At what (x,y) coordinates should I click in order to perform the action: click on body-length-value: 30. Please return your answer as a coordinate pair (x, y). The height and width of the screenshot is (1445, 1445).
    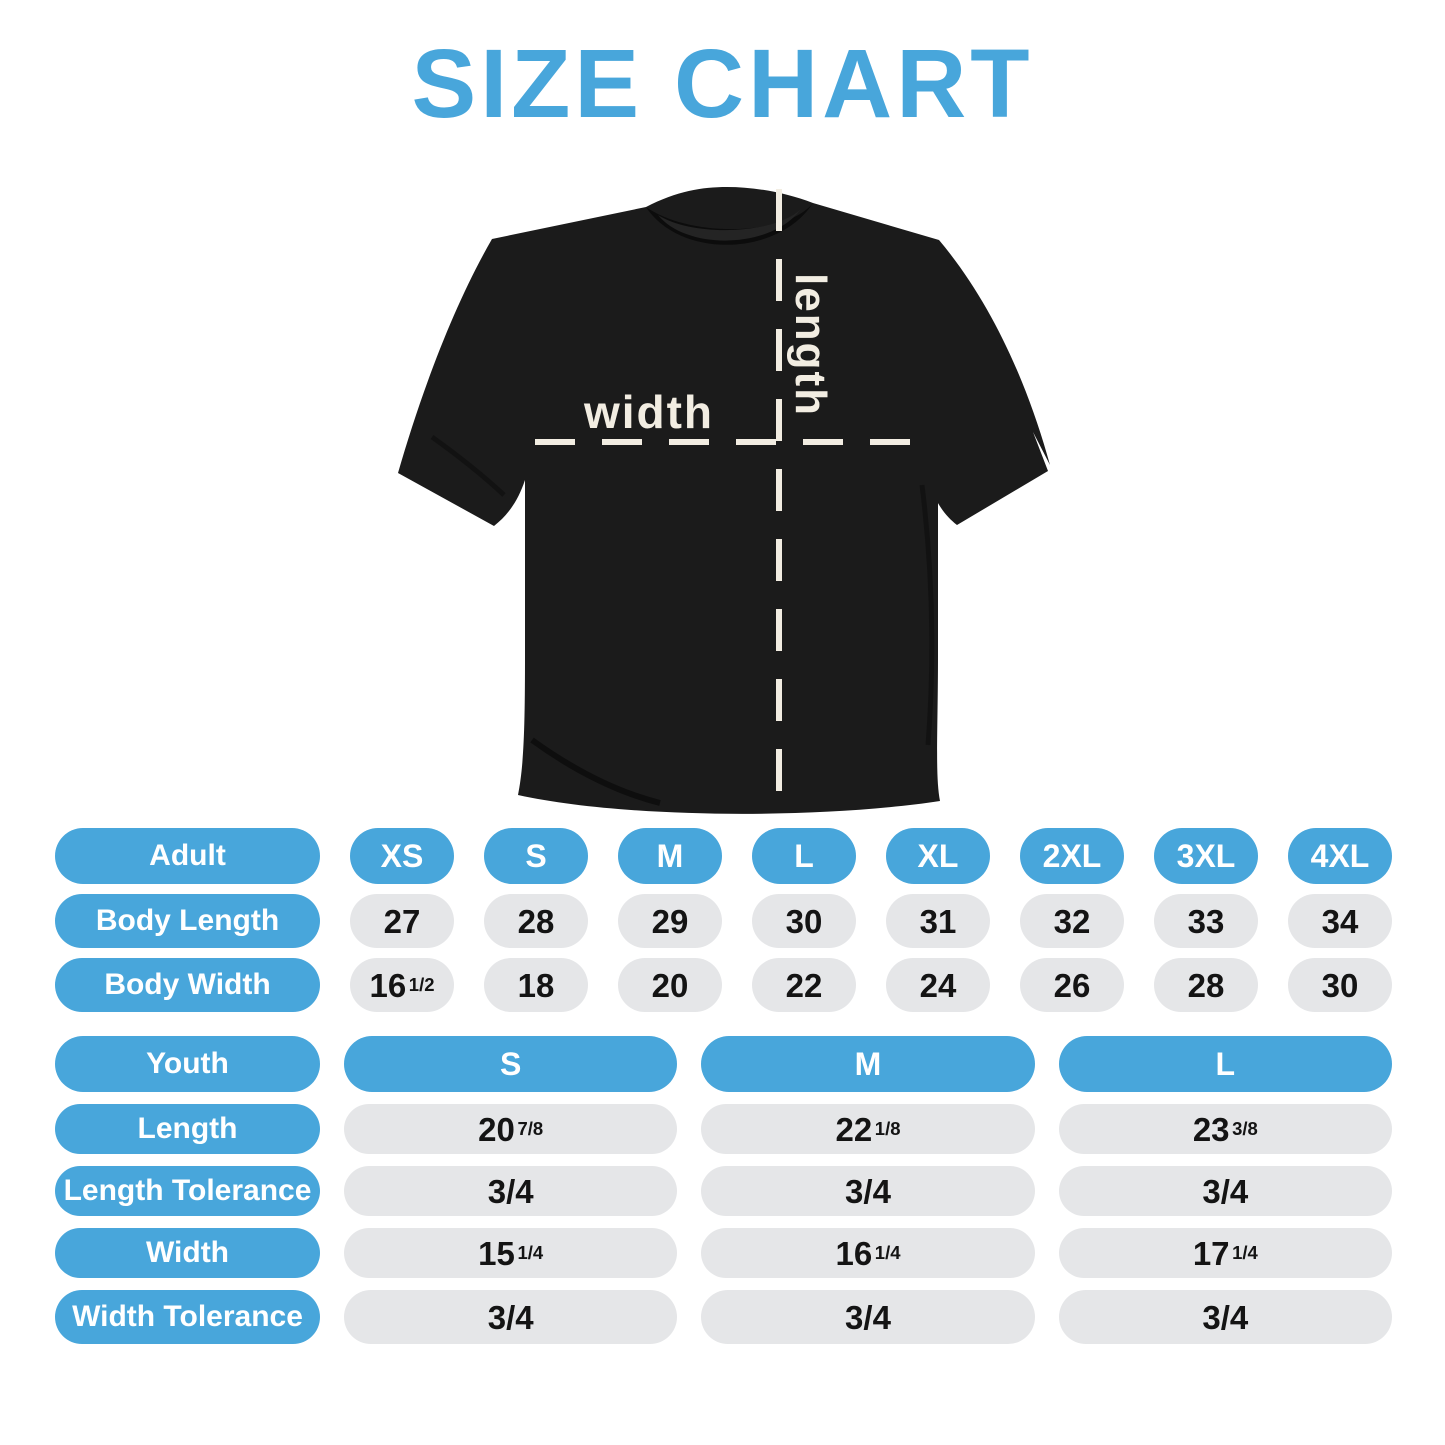
    Looking at the image, I should click on (804, 921).